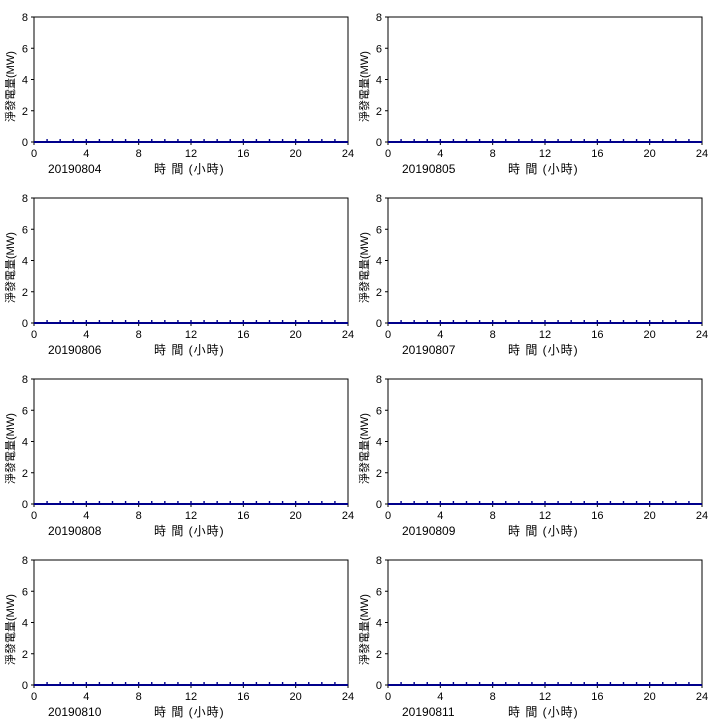  I want to click on chart-panel-20190811: 0 2 4 6 8 0 4 8 12 16 20 24 淨發電量(MW) 20190811 時 間 (小時), so click(534, 633).